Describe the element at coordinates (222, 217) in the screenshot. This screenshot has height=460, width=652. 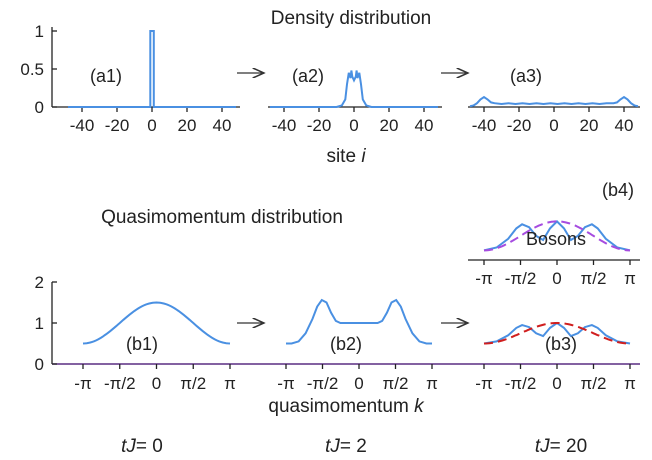
I see `quasimomentum-title: Quasimomentum distribution` at that location.